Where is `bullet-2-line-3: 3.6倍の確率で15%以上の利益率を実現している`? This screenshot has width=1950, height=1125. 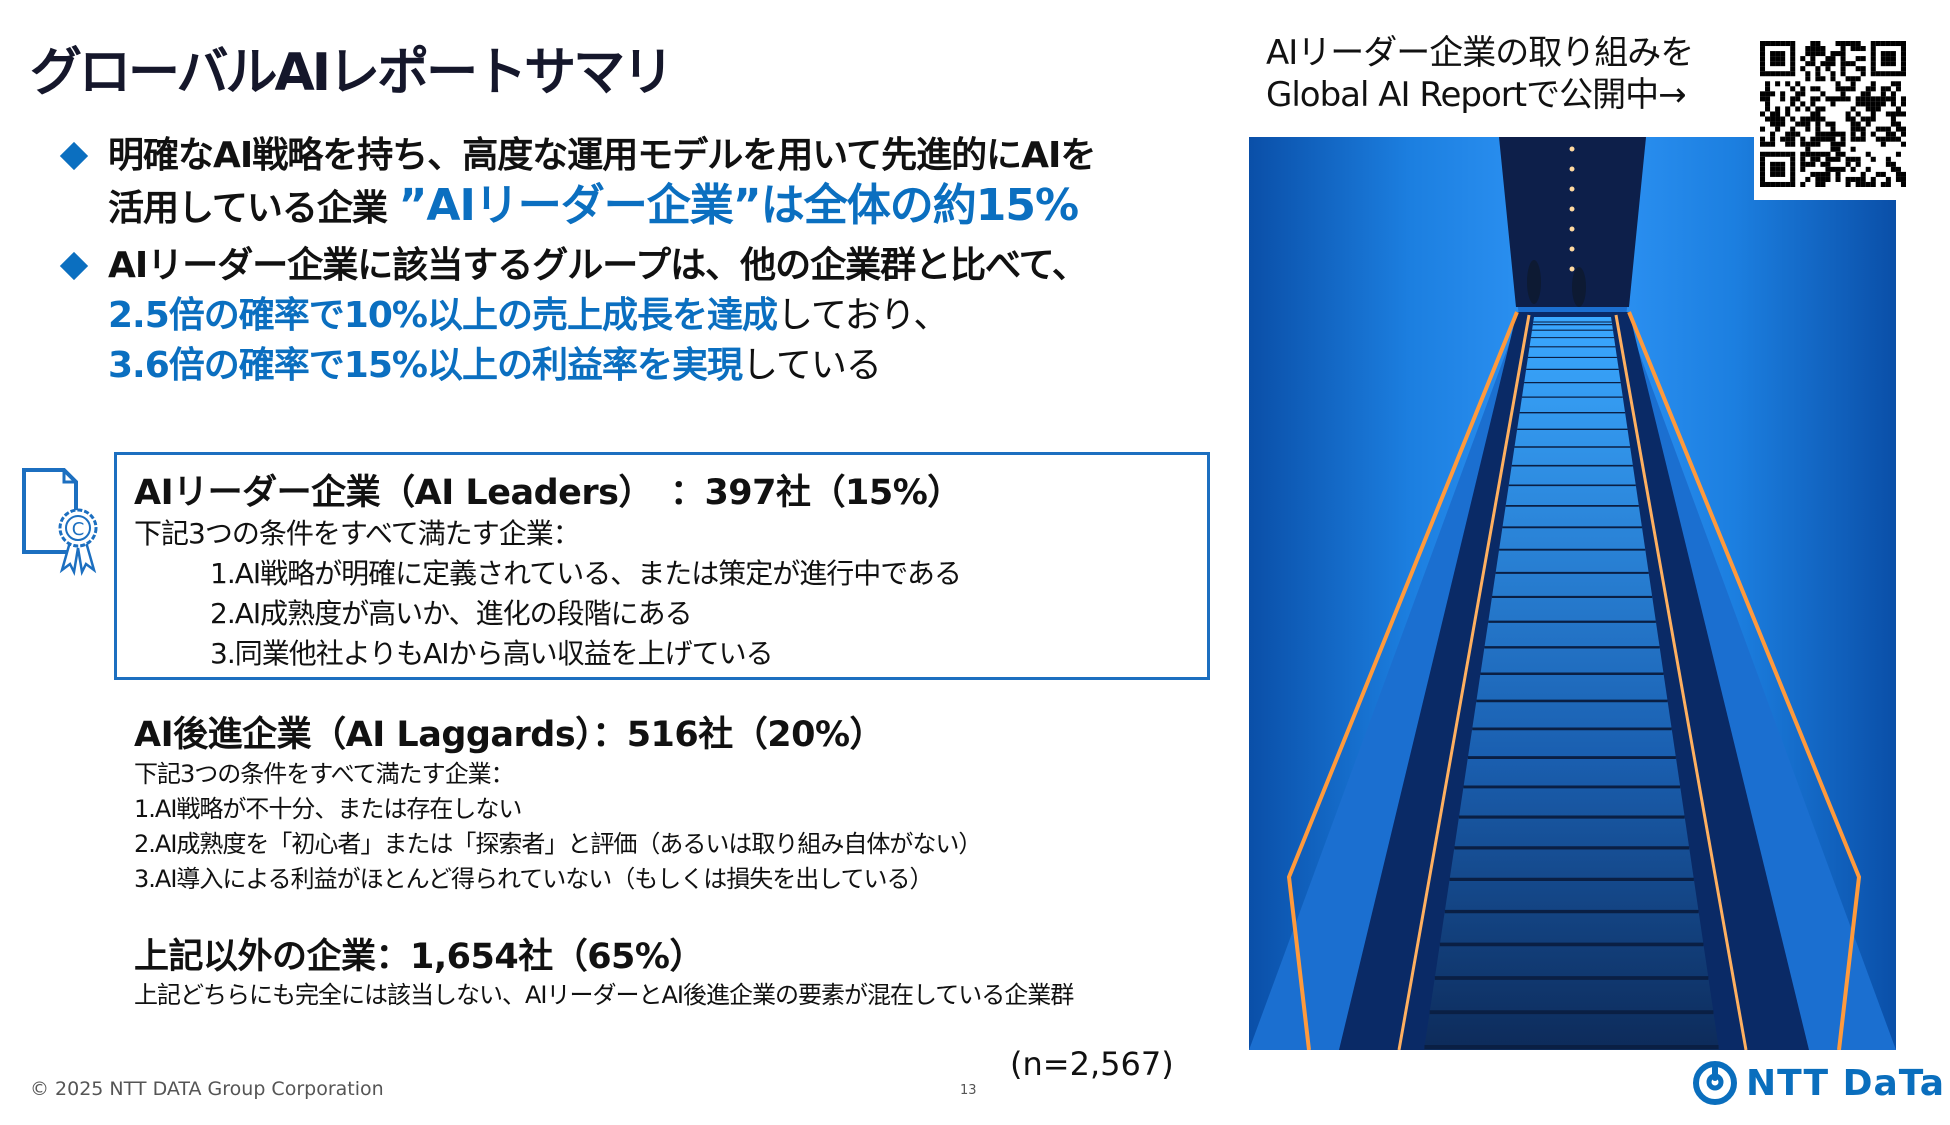 bullet-2-line-3: 3.6倍の確率で15%以上の利益率を実現している is located at coordinates (495, 366).